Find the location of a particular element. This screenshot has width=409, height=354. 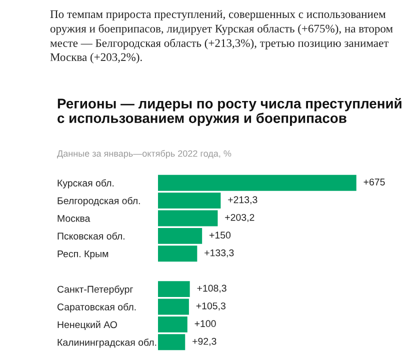

chart-title: Регионы — лидеры по росту числа преступлений с использованием оружия и боеприпасов is located at coordinates (230, 112).